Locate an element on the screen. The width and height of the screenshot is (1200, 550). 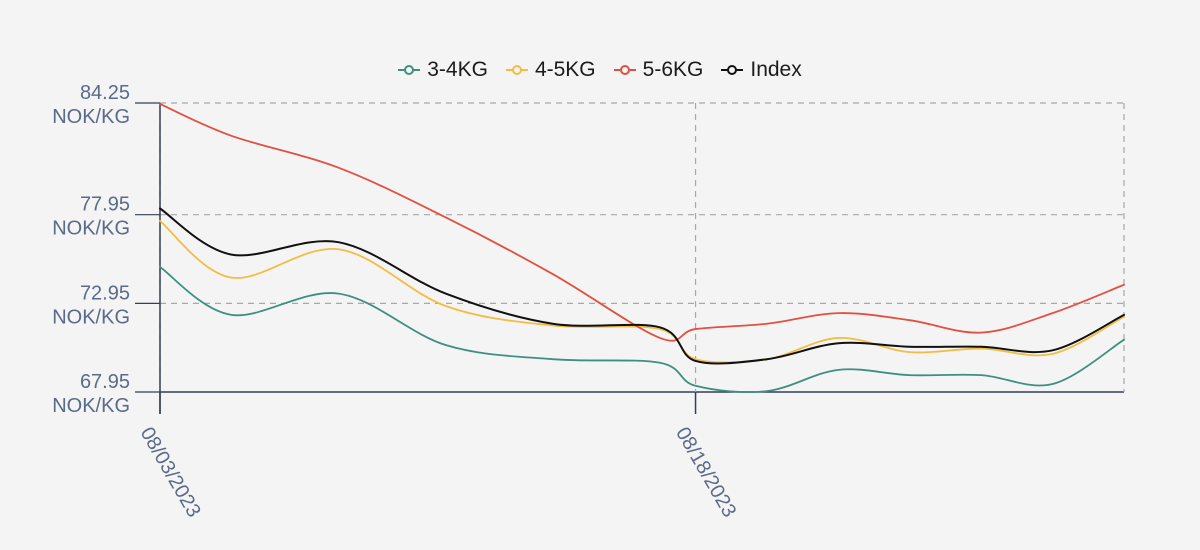
legend-item-index: Index is located at coordinates (761, 70).